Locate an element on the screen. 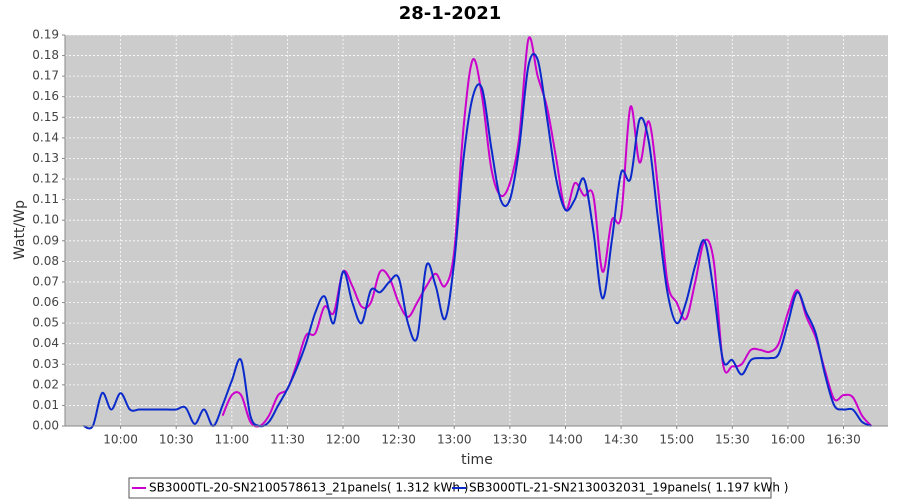 The image size is (900, 504). y-tick-label: 0.15 is located at coordinates (45, 117).